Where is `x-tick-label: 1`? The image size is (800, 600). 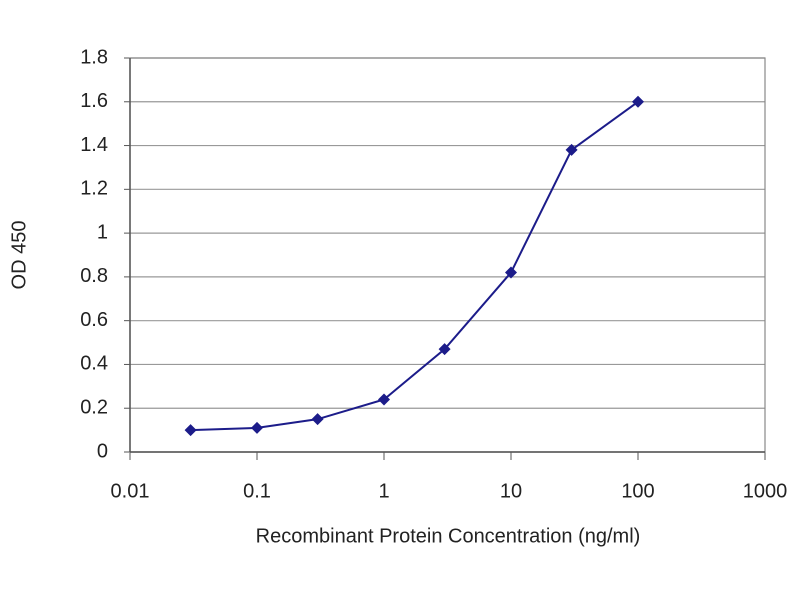 x-tick-label: 1 is located at coordinates (383, 491).